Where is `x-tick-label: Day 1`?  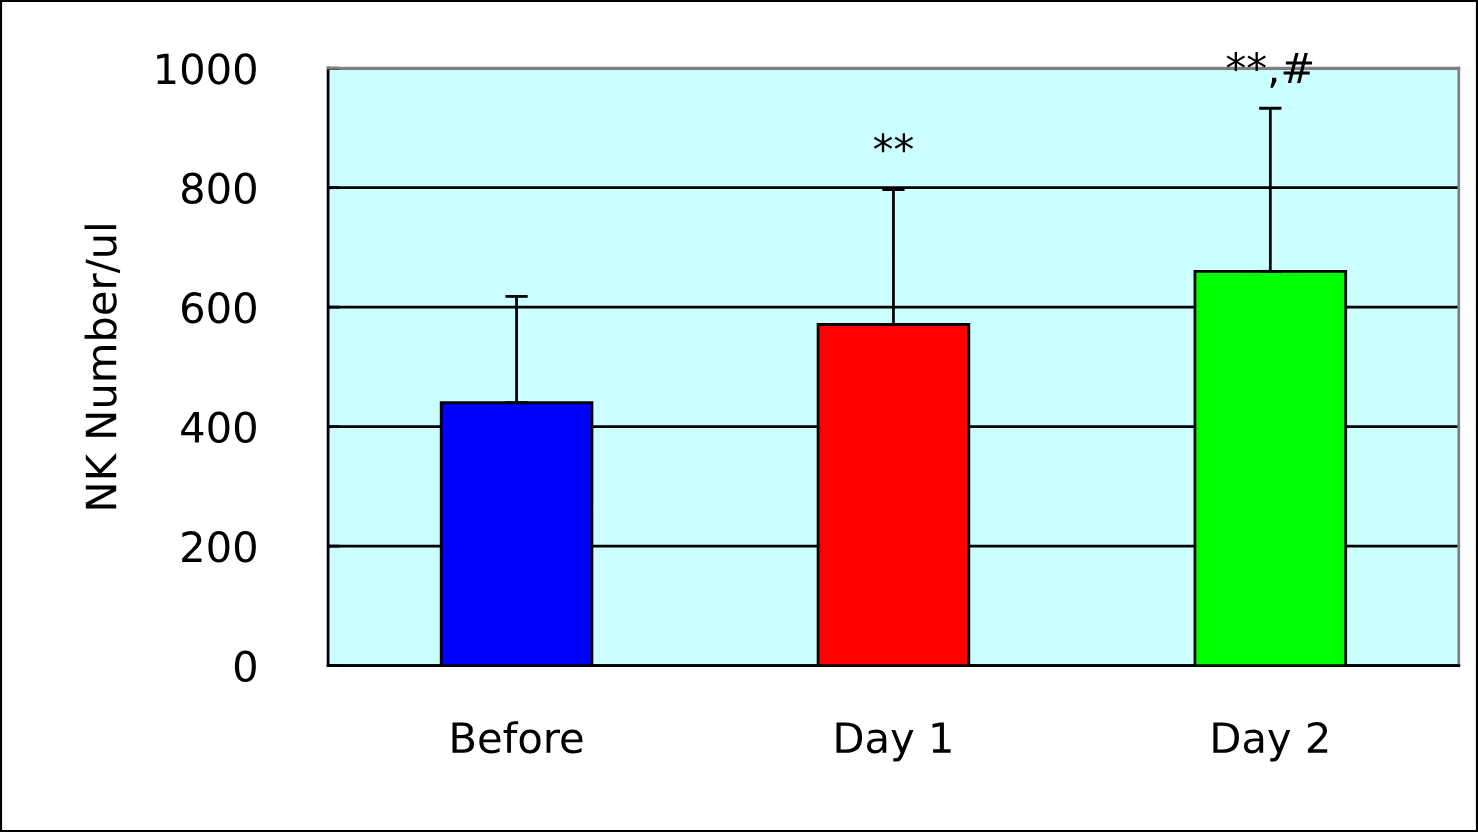 x-tick-label: Day 1 is located at coordinates (893, 742).